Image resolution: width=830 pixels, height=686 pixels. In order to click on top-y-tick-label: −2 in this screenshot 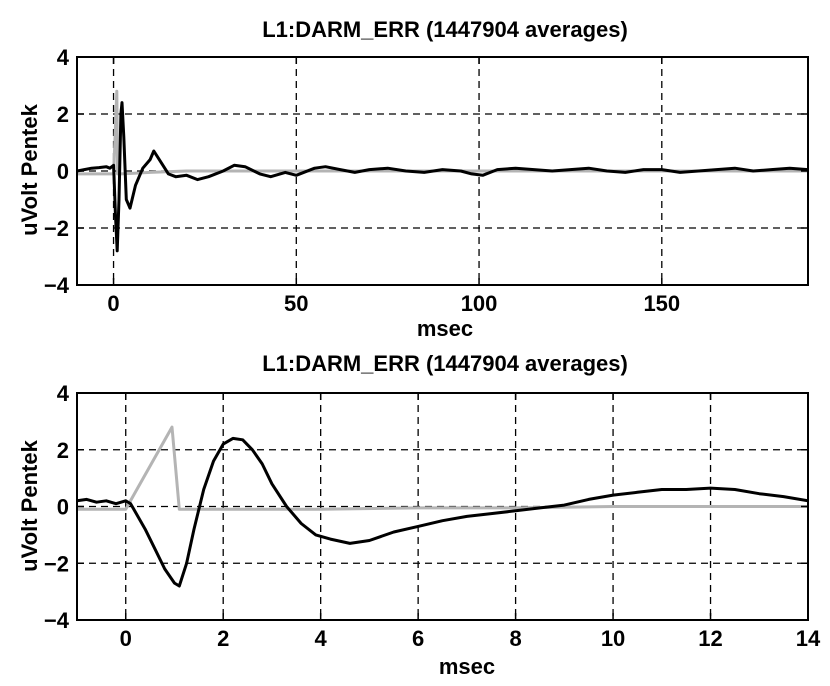, I will do `click(56, 228)`.